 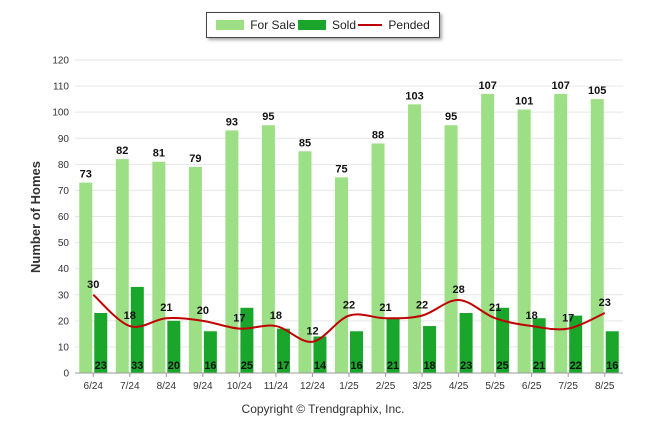 What do you see at coordinates (195, 159) in the screenshot?
I see `for-sale-value-label: 79` at bounding box center [195, 159].